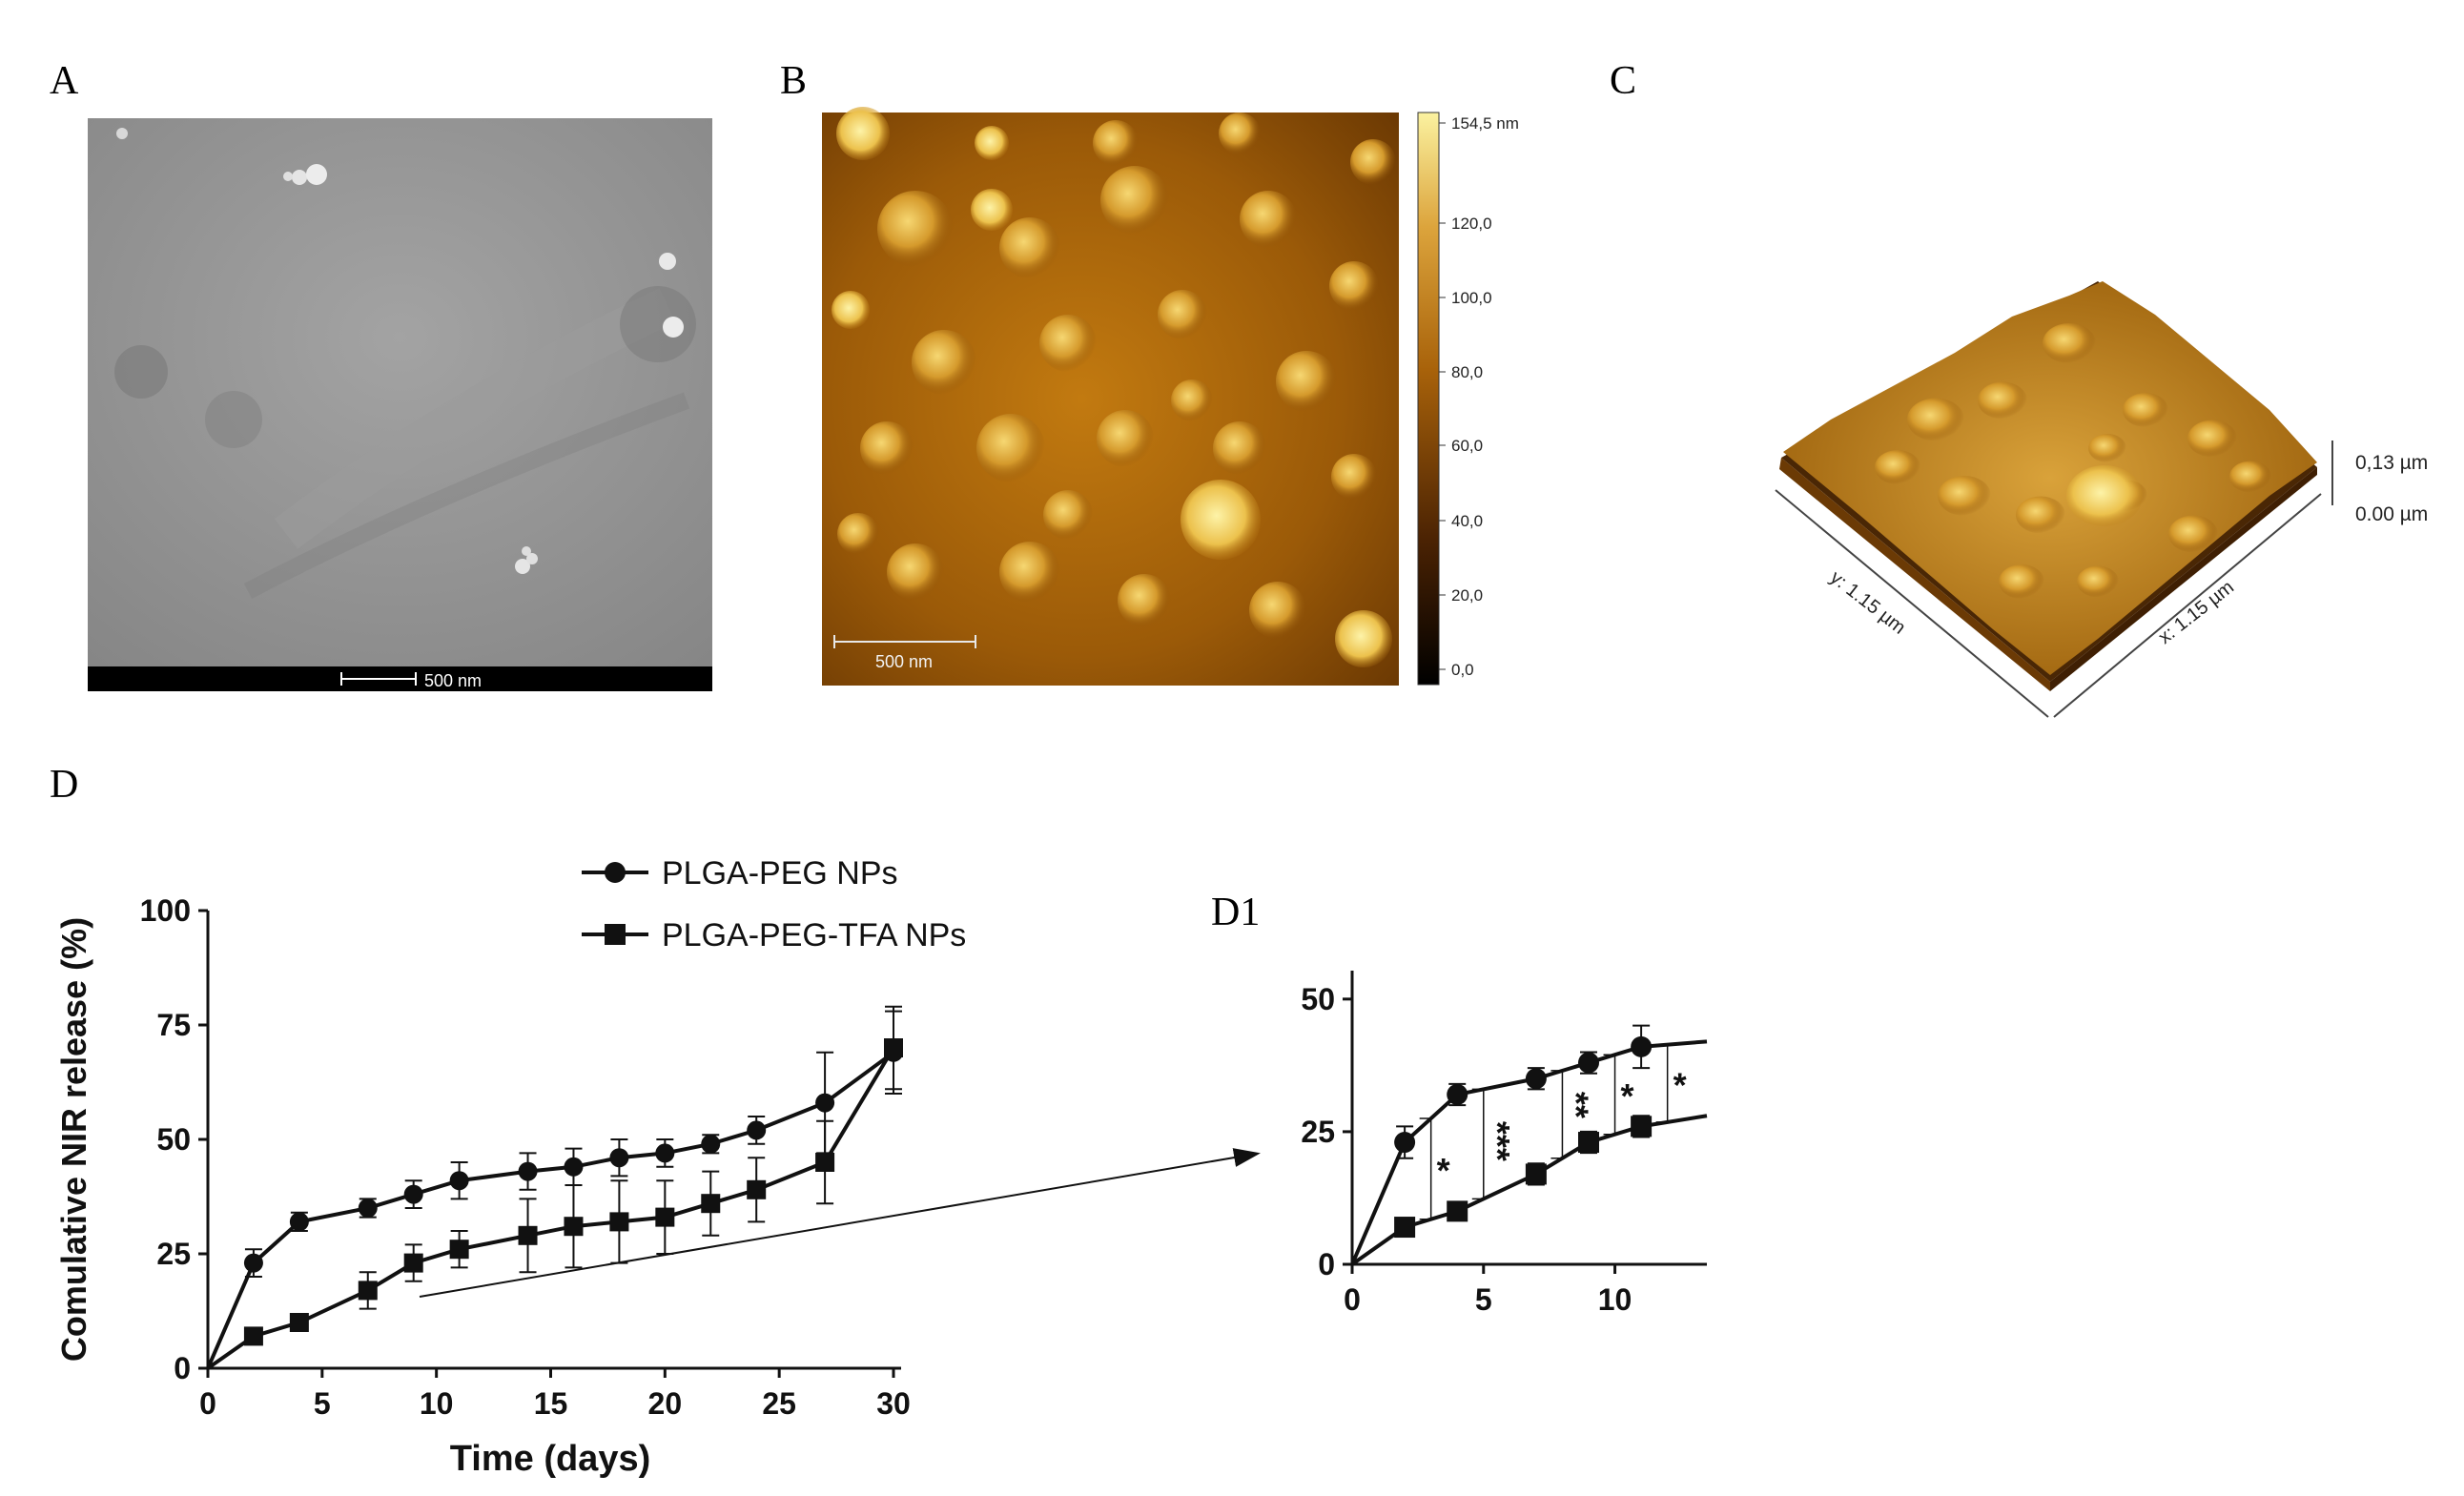  What do you see at coordinates (550, 1459) in the screenshot?
I see `x-axis-label: Time (days)` at bounding box center [550, 1459].